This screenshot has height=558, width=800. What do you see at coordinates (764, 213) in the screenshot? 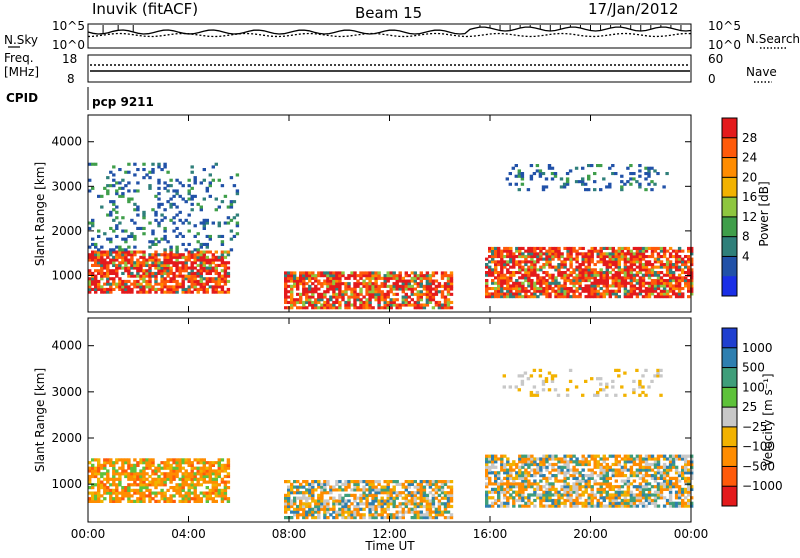
I see `power-colorbar-label: Power [dB]` at bounding box center [764, 213].